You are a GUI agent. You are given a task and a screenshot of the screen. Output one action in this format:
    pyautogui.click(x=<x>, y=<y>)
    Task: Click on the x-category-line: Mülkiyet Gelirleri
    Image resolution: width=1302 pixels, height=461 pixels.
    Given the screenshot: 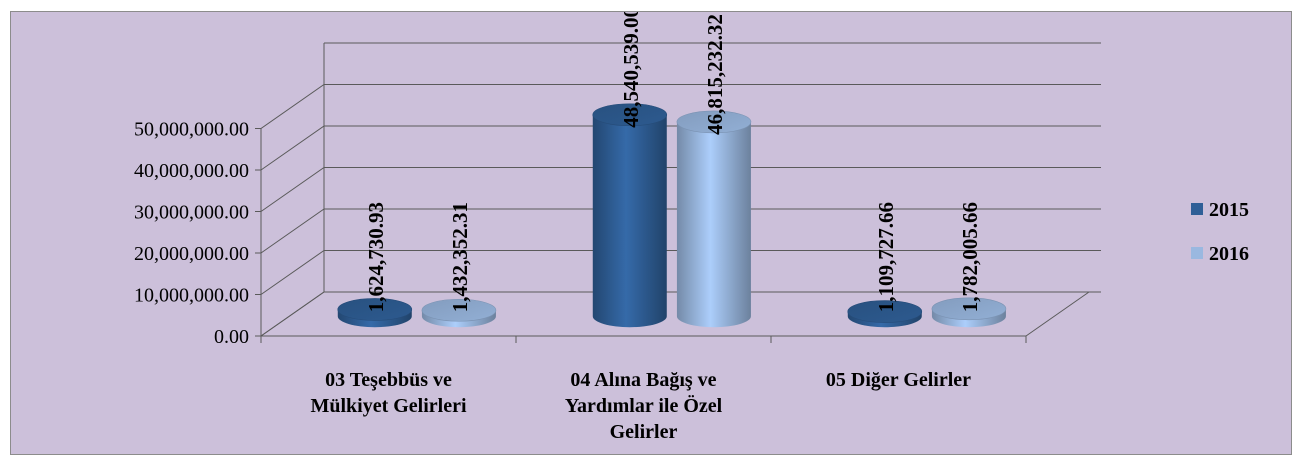 What is the action you would take?
    pyautogui.click(x=388, y=406)
    